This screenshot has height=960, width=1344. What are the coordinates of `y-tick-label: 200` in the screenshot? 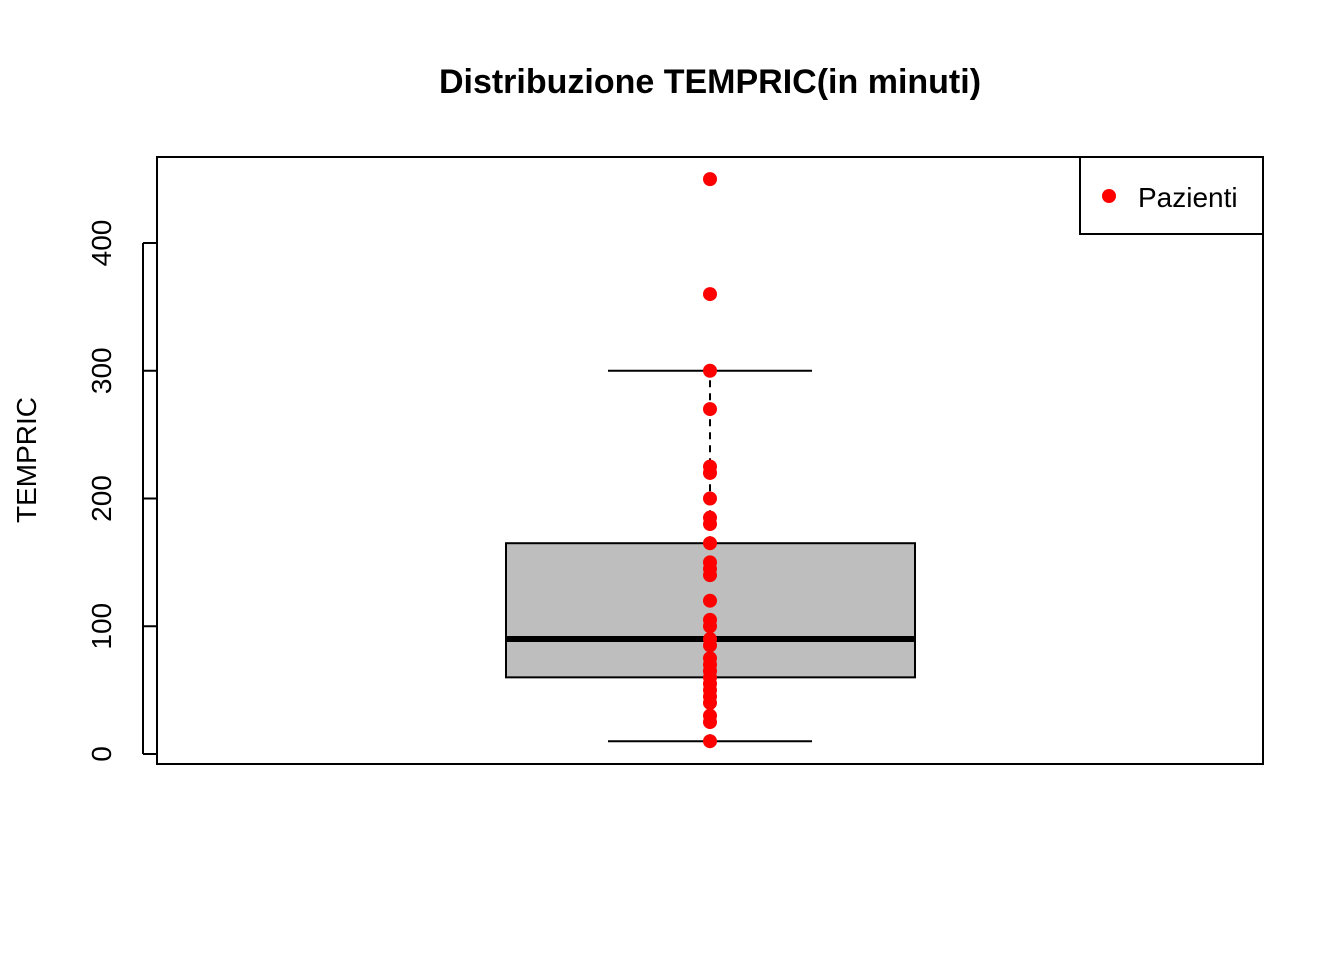 It's located at (101, 498).